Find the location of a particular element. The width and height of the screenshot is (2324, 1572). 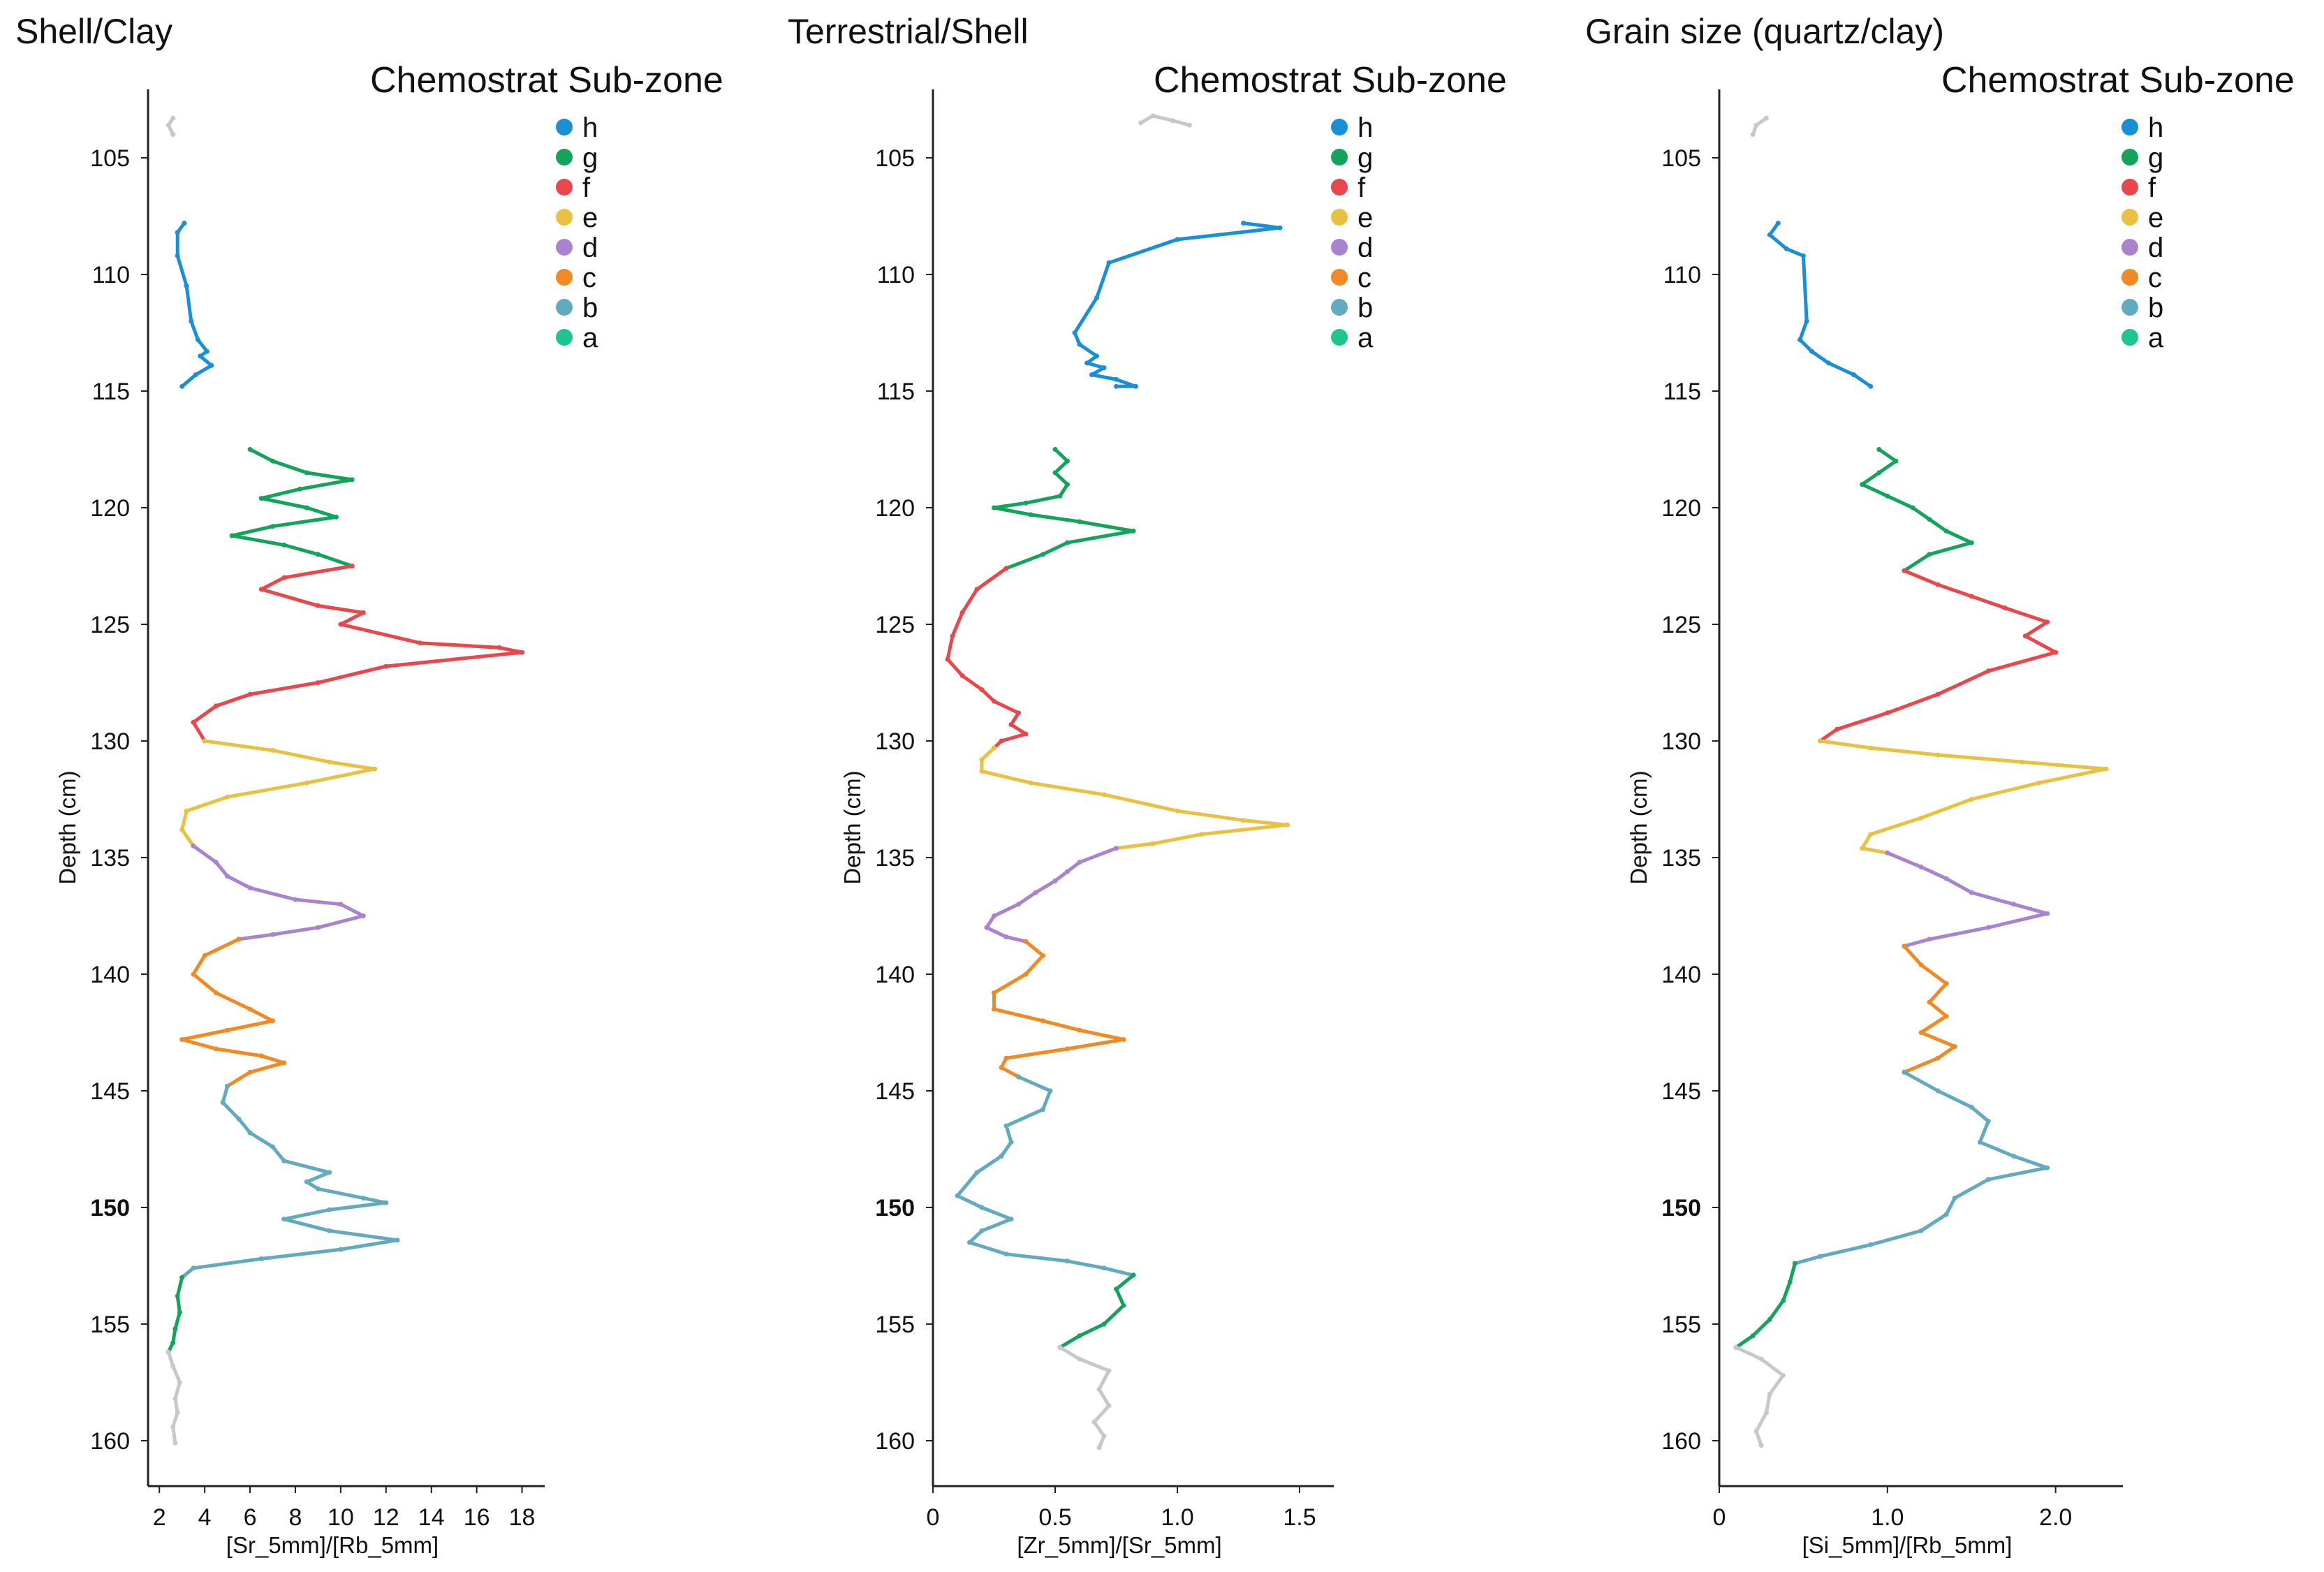

legend-swatch-g is located at coordinates (564, 157).